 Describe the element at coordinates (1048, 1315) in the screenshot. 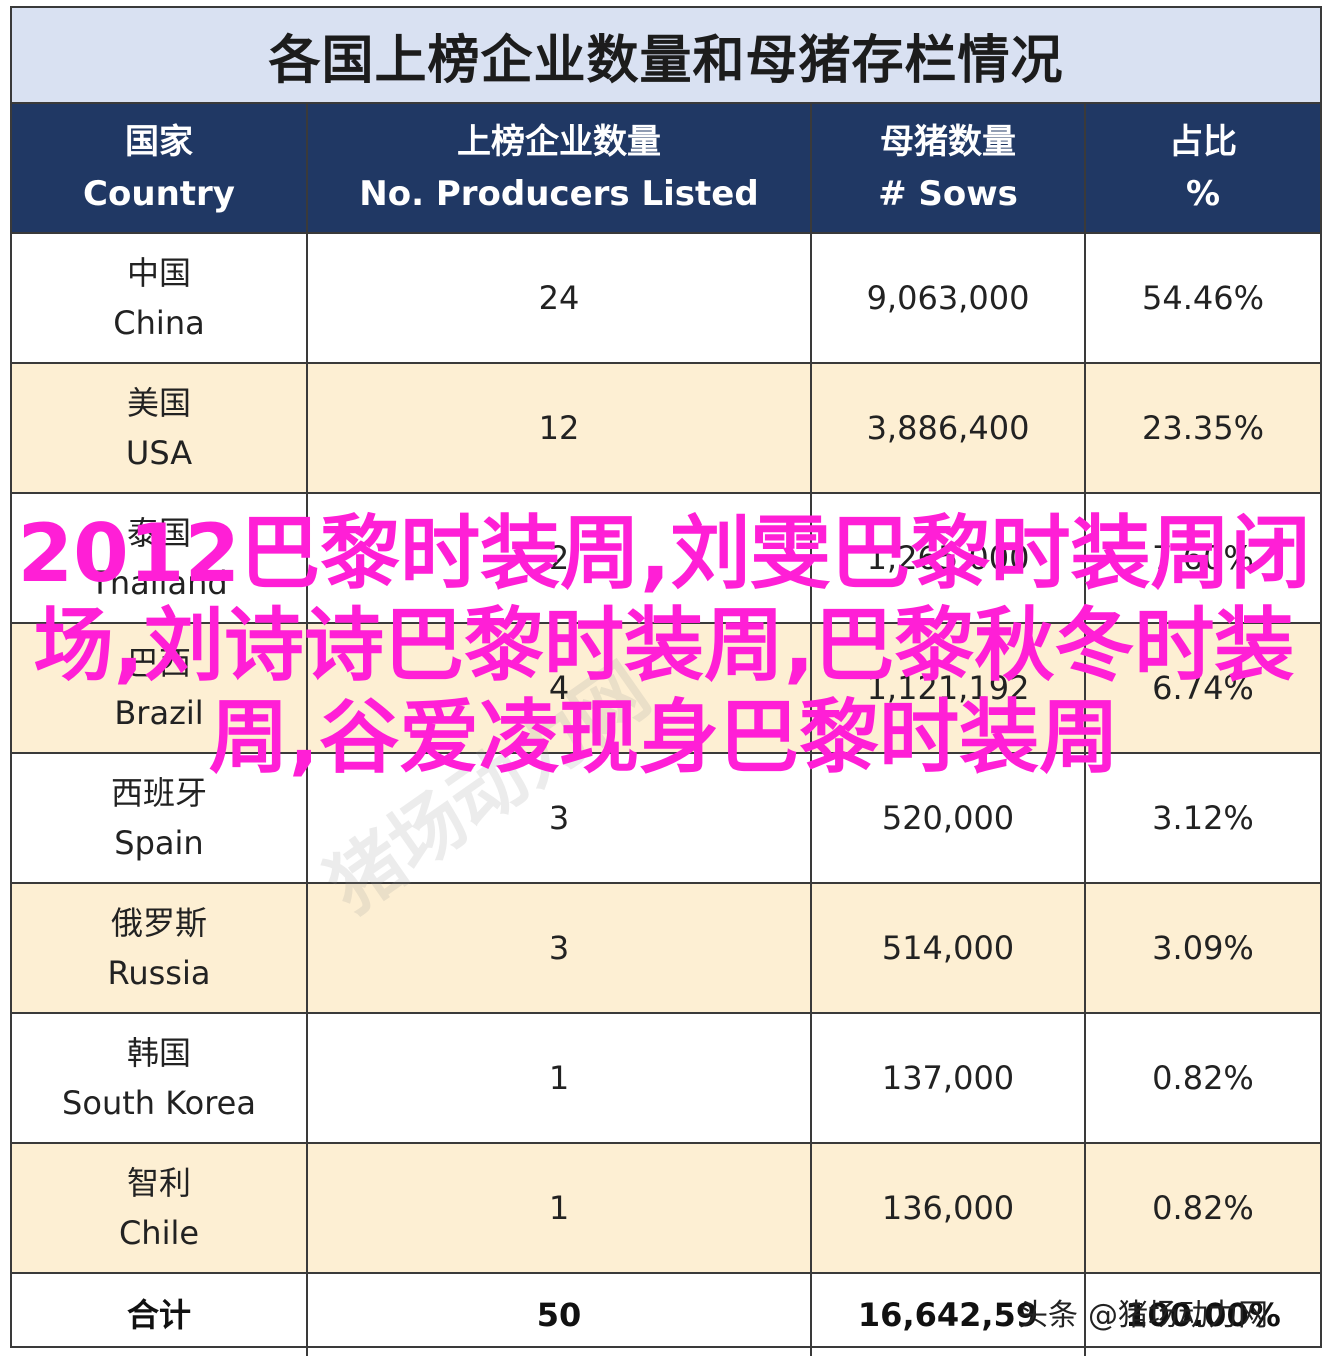

I see `source-prefix: 头条` at that location.